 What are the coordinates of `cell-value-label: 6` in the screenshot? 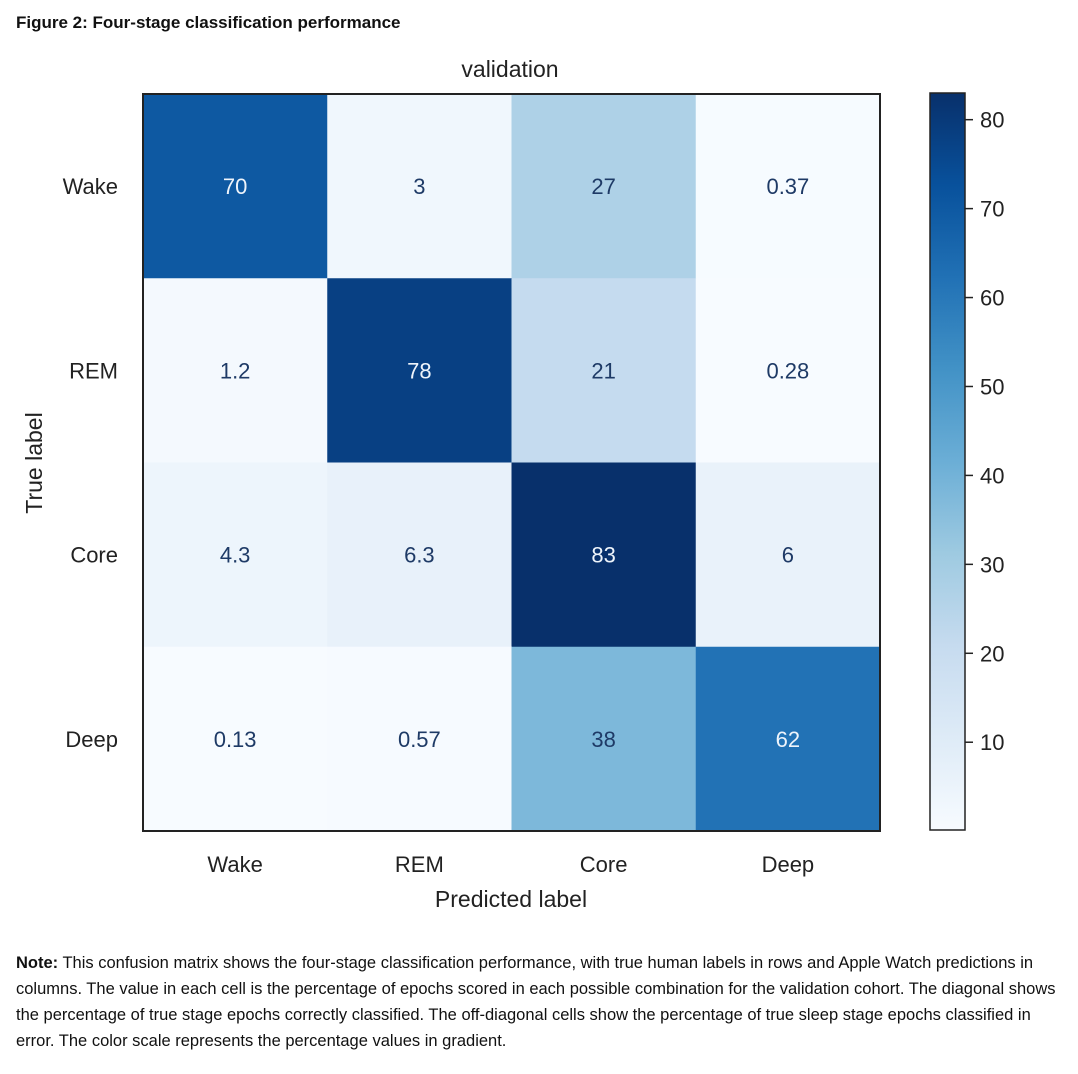 It's located at (788, 555).